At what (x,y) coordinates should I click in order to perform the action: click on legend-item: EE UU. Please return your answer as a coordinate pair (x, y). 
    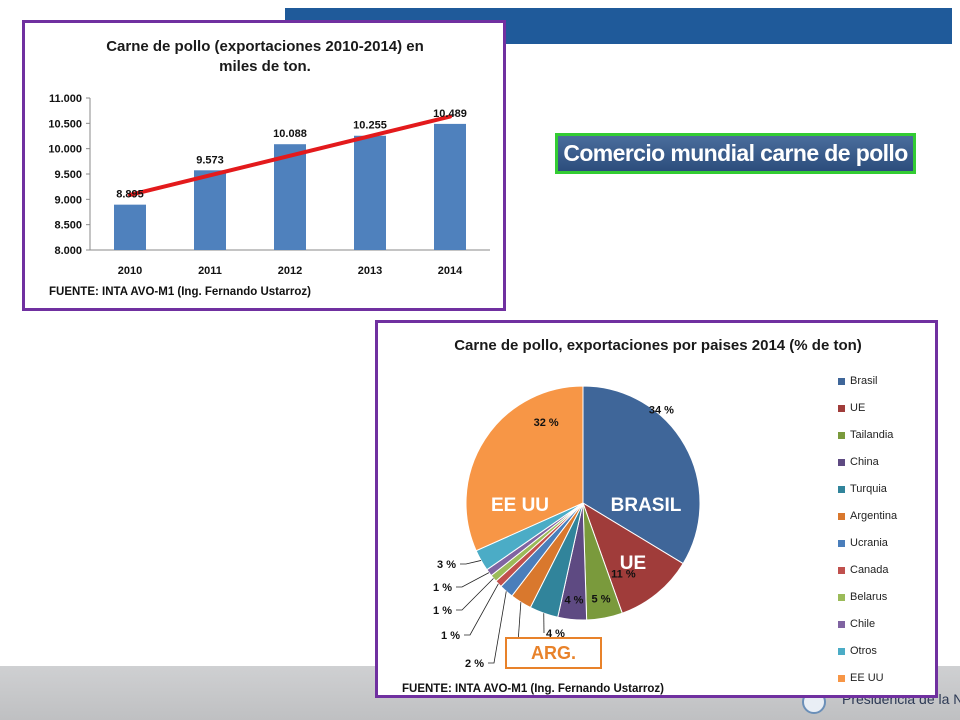
    Looking at the image, I should click on (885, 685).